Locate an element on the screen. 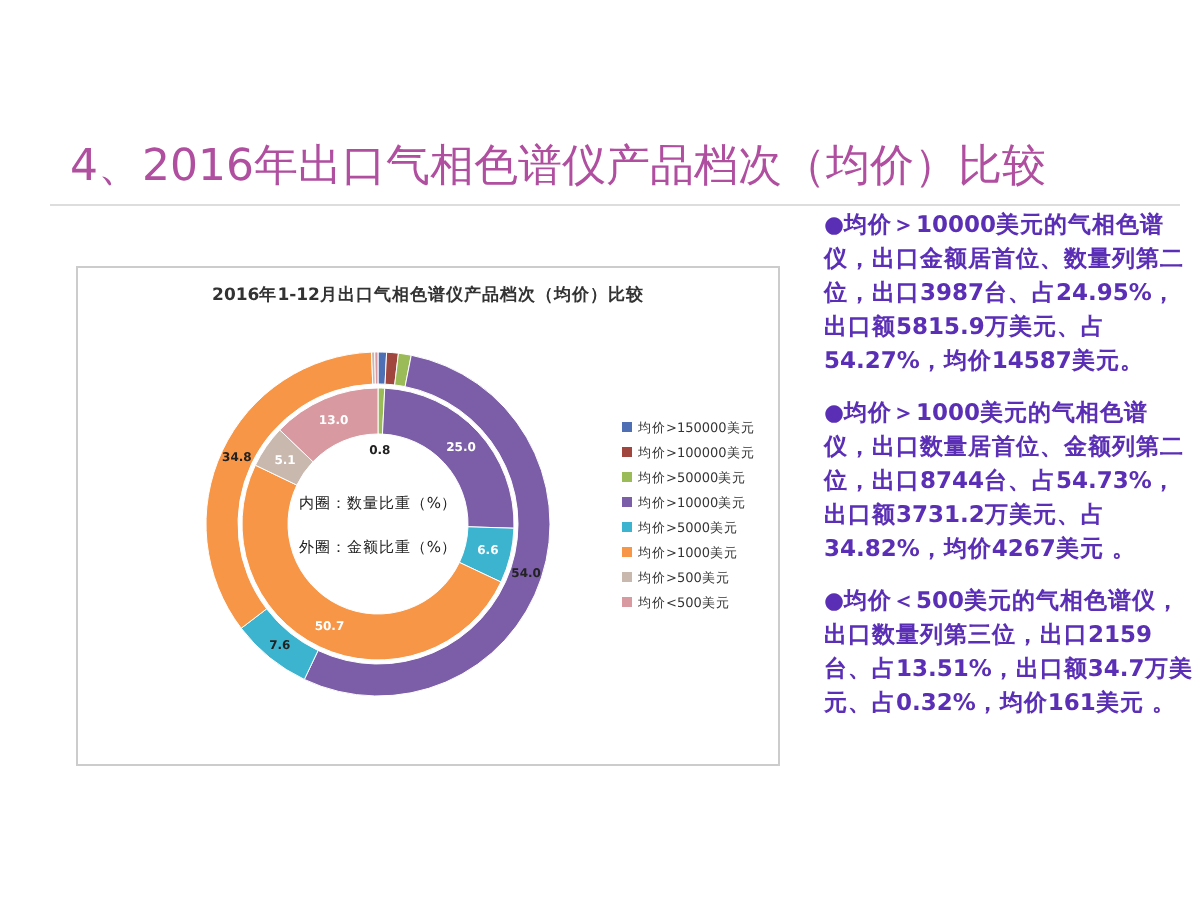  text: ●均价＞10000美元的气相色谱仪，出口金额居首位、数量列第二位，出口3987台、占24.95%，出口额5815.9万美元、占54.27%，均价14587美元。 is located at coordinates (1005, 293).